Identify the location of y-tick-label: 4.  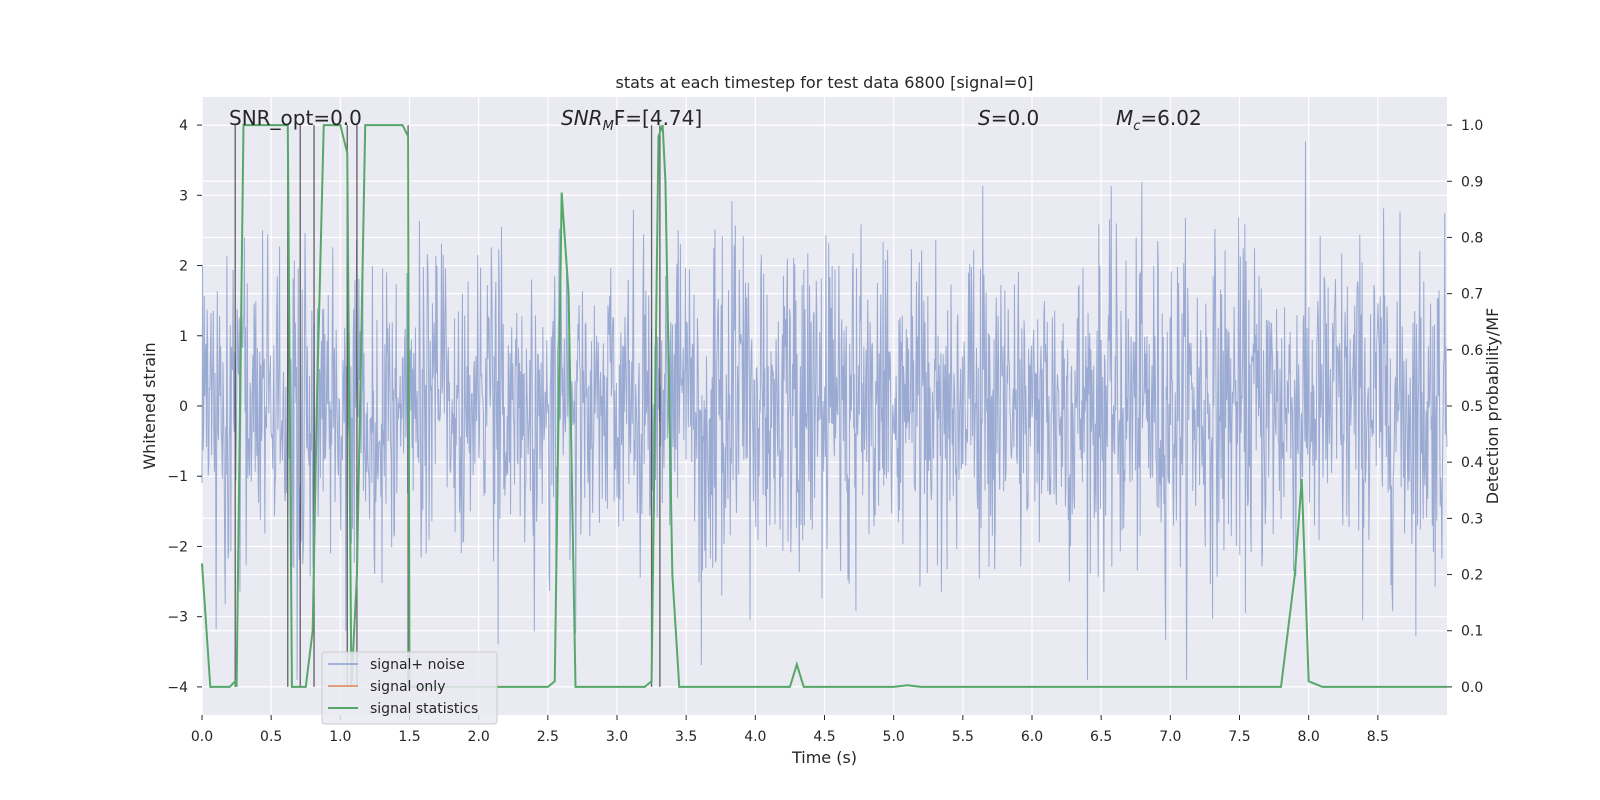
(183, 126).